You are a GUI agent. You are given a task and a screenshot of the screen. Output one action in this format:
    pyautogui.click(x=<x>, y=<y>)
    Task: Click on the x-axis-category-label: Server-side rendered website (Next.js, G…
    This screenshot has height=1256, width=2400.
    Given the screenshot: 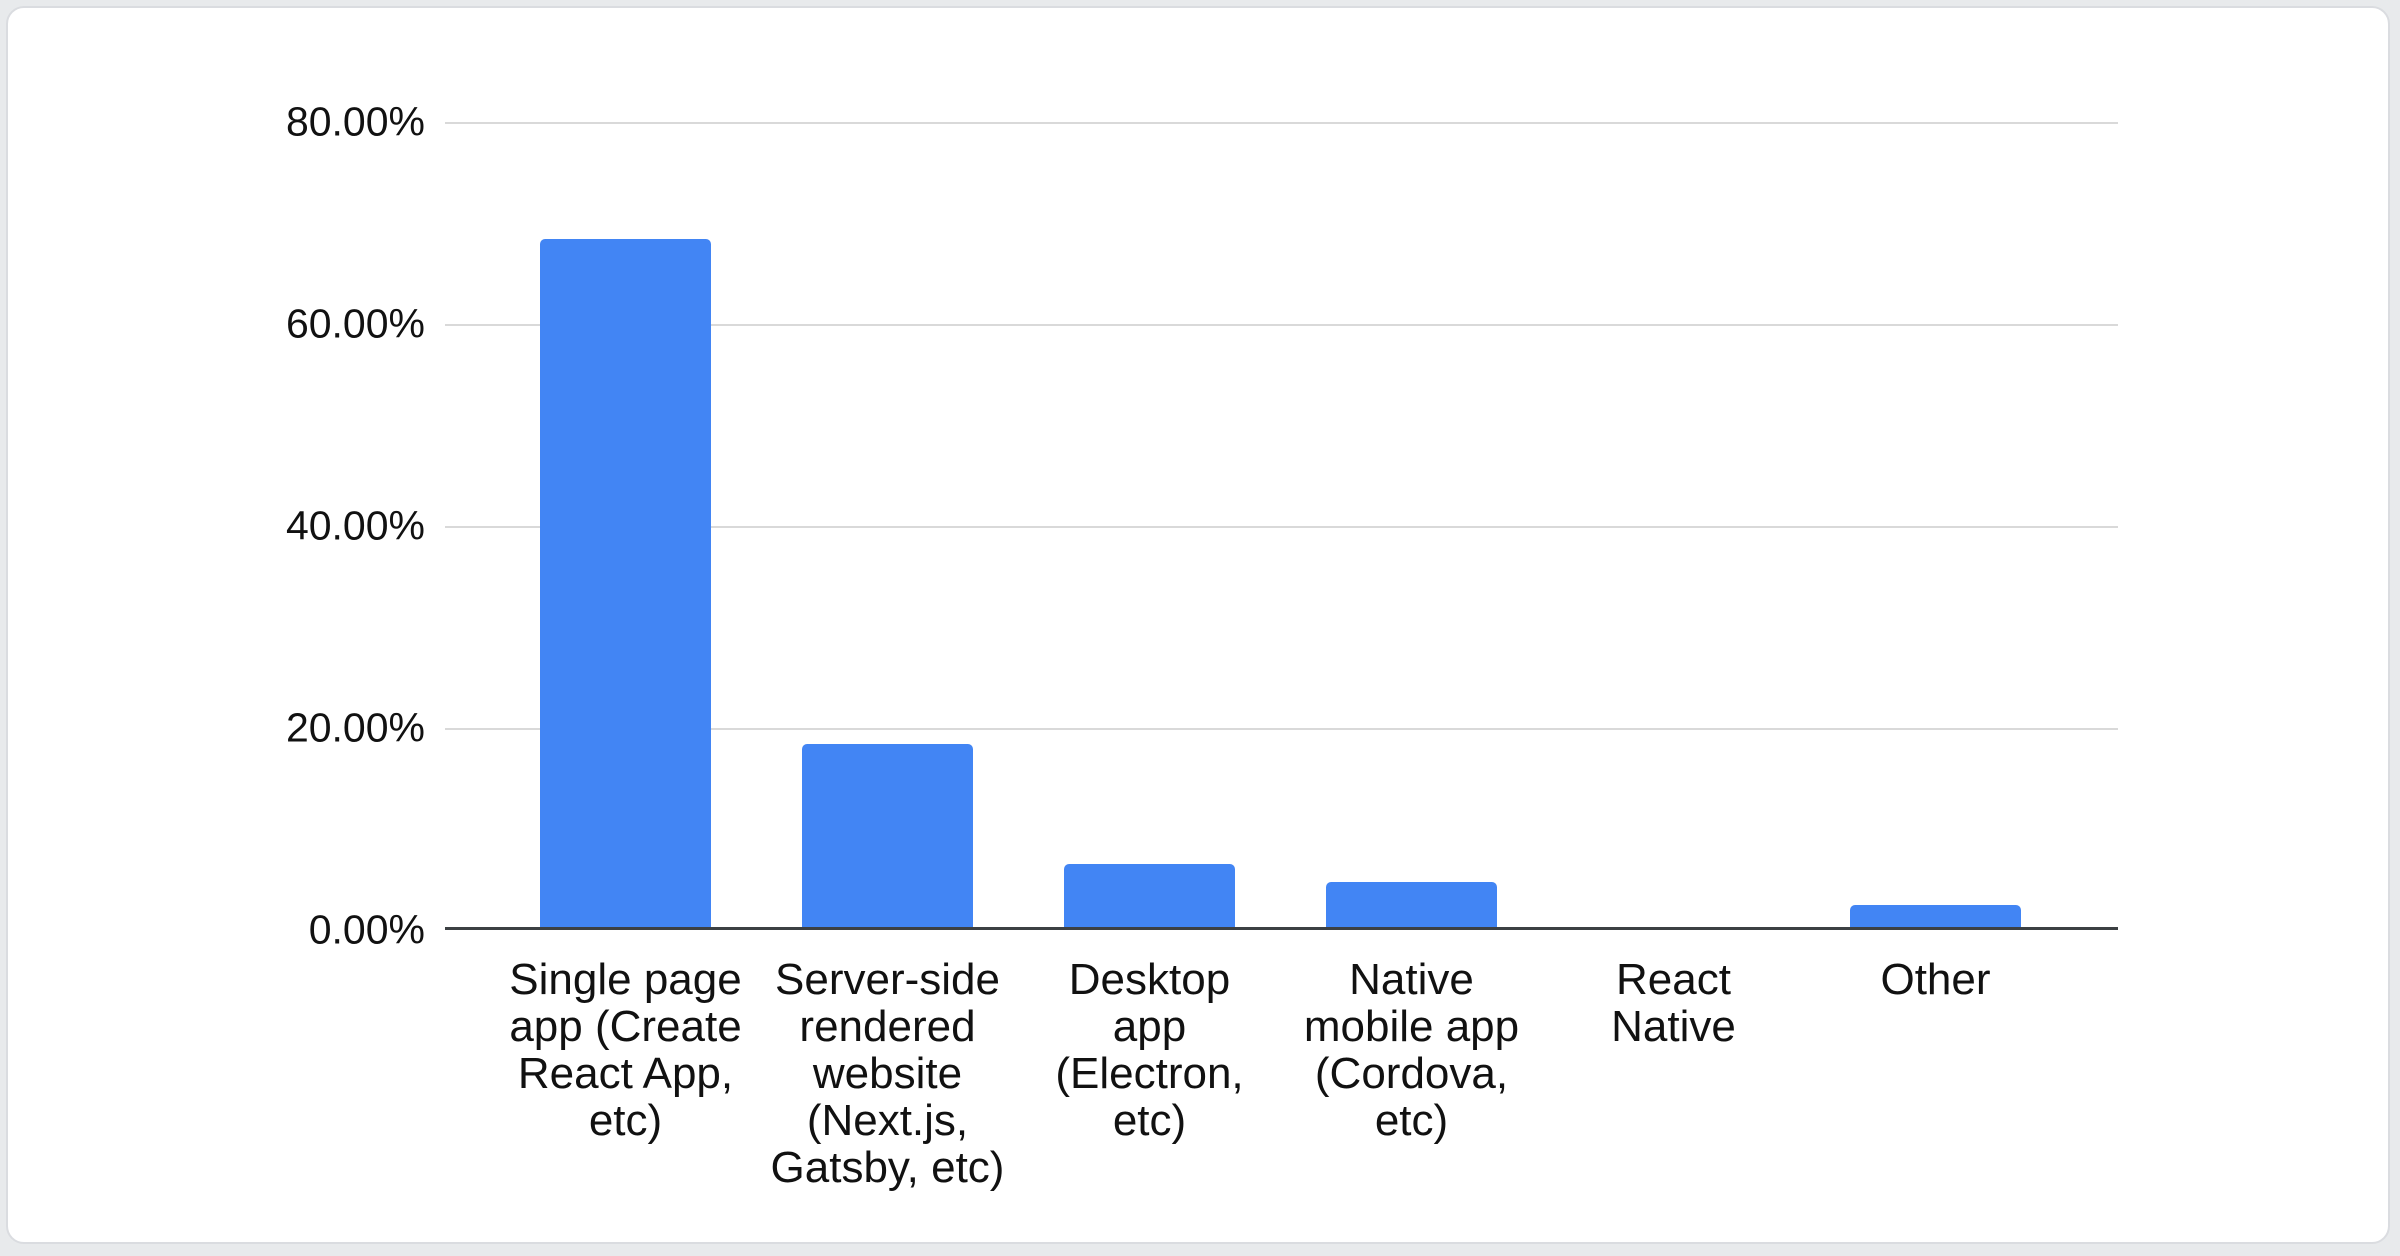 What is the action you would take?
    pyautogui.click(x=887, y=1073)
    